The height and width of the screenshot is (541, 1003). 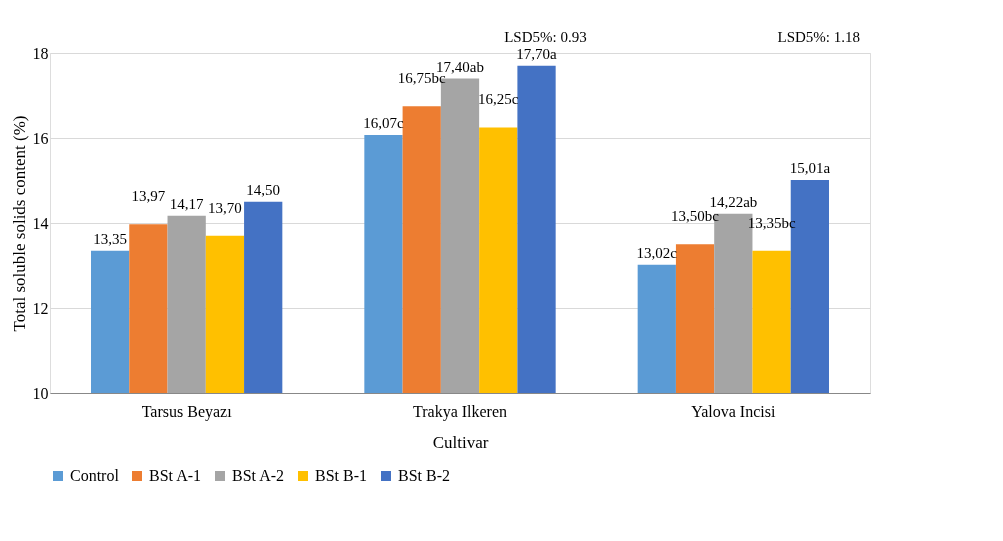 I want to click on data-label: 14,50, so click(x=263, y=189).